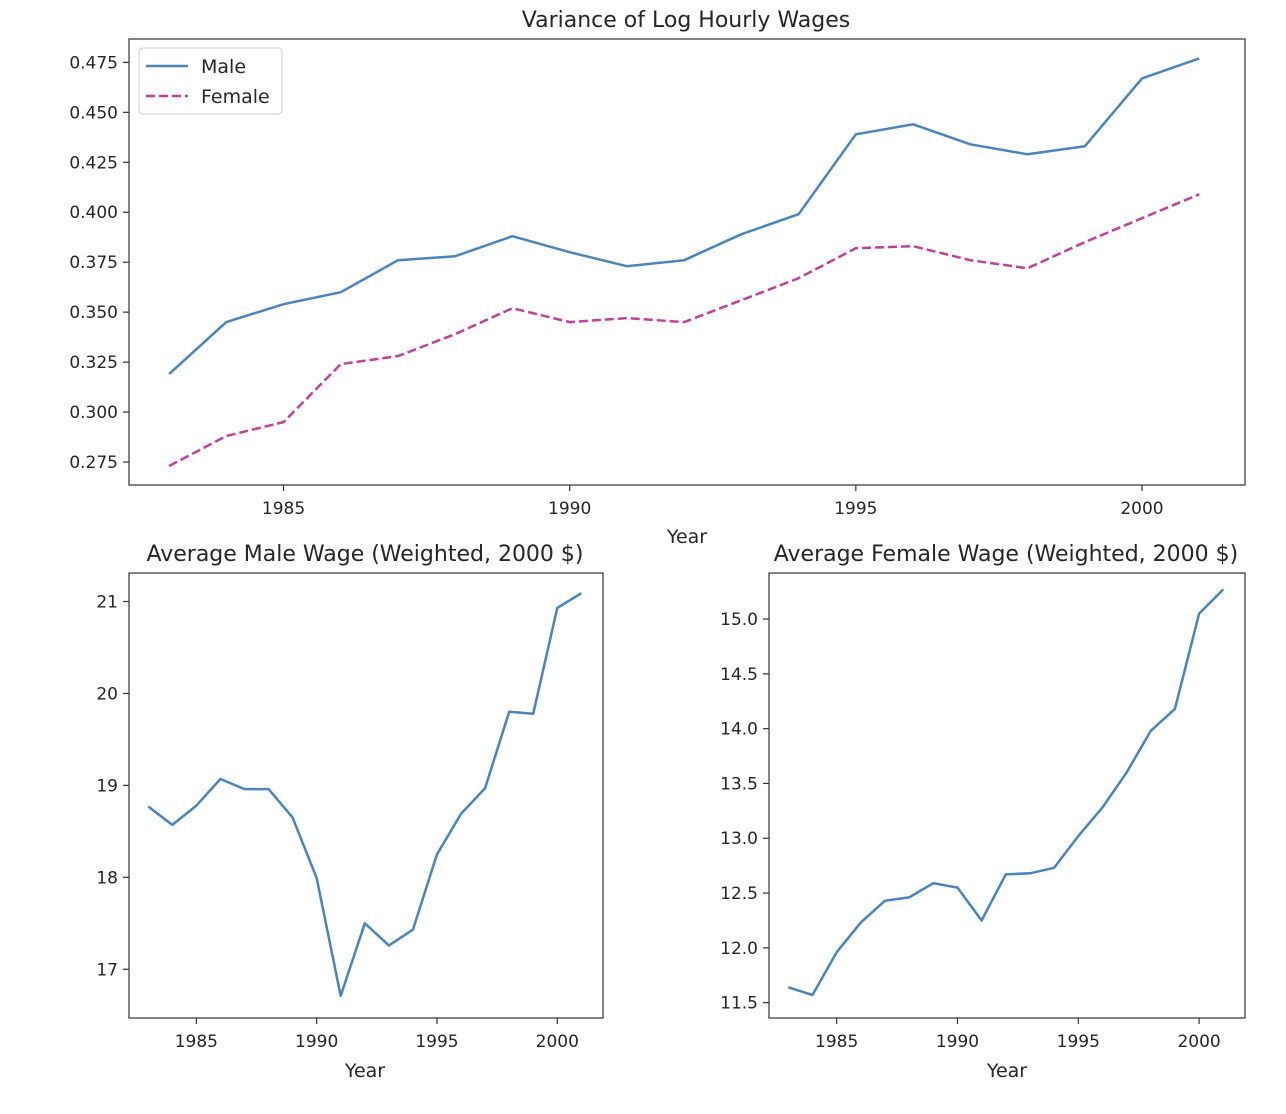 The width and height of the screenshot is (1286, 1114). I want to click on variance-x-axis-label: Year, so click(686, 537).